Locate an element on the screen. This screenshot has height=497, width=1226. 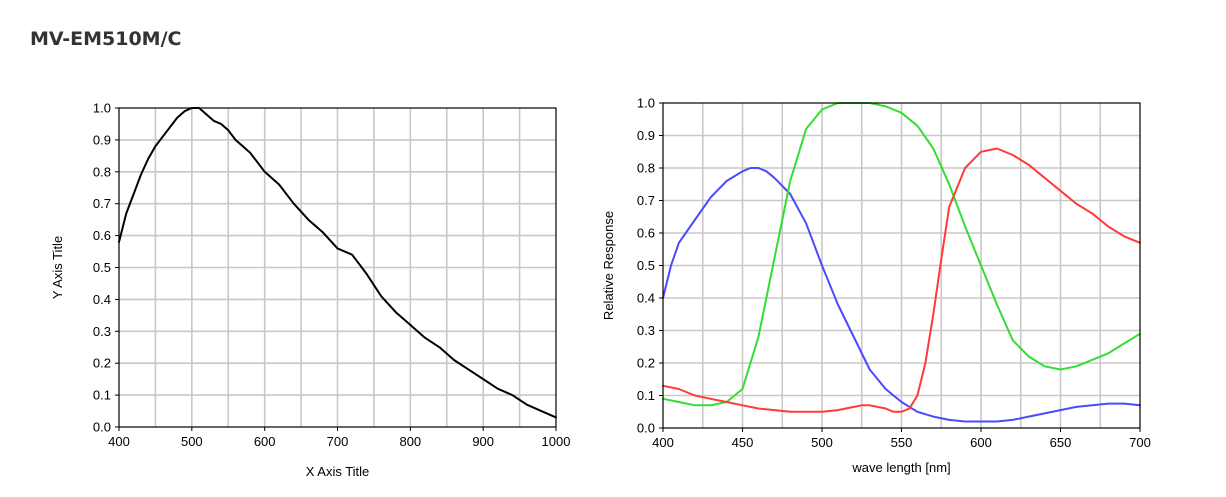
left-x-tick-label-1: 500 is located at coordinates (192, 441).